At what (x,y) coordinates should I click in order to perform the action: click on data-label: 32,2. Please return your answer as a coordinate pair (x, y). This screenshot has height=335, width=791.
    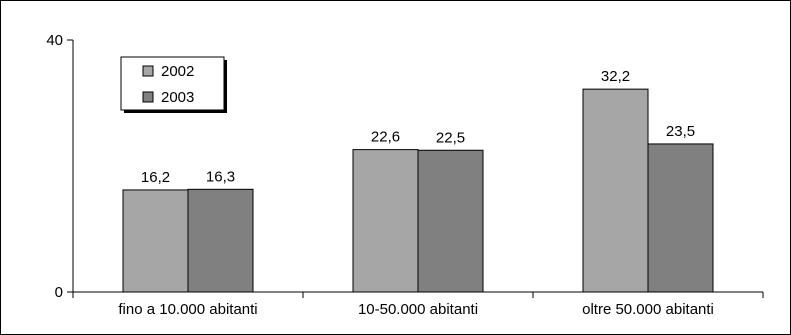
    Looking at the image, I should click on (615, 76).